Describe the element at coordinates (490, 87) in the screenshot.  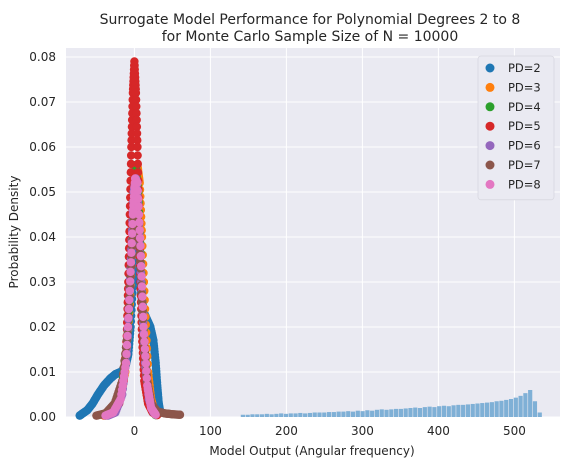
I see `legend-marker-PD=3` at that location.